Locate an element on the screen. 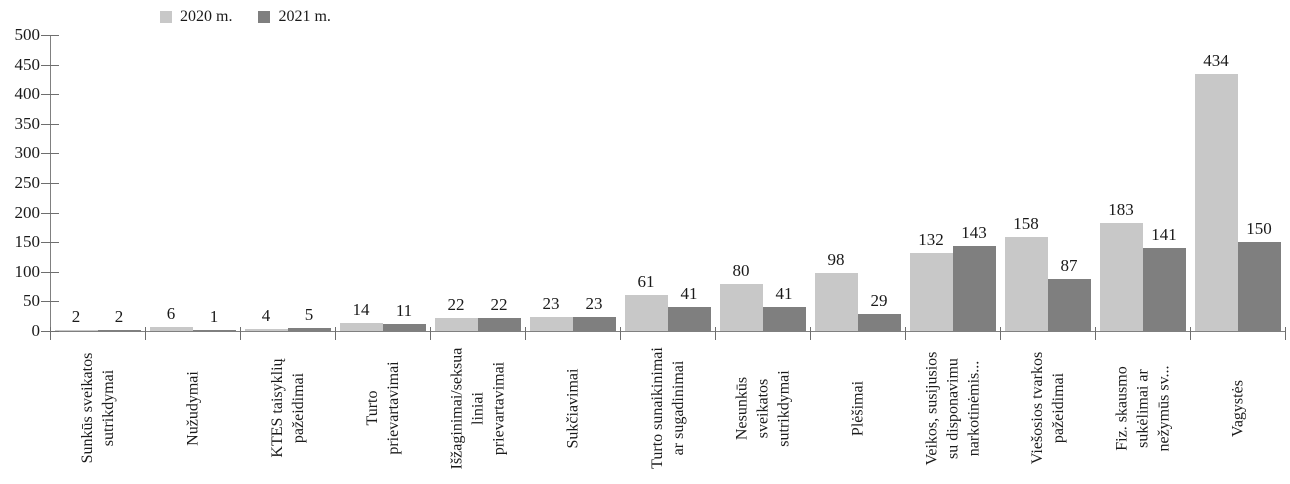 The width and height of the screenshot is (1290, 484). y-tick-label: 150 is located at coordinates (27, 242).